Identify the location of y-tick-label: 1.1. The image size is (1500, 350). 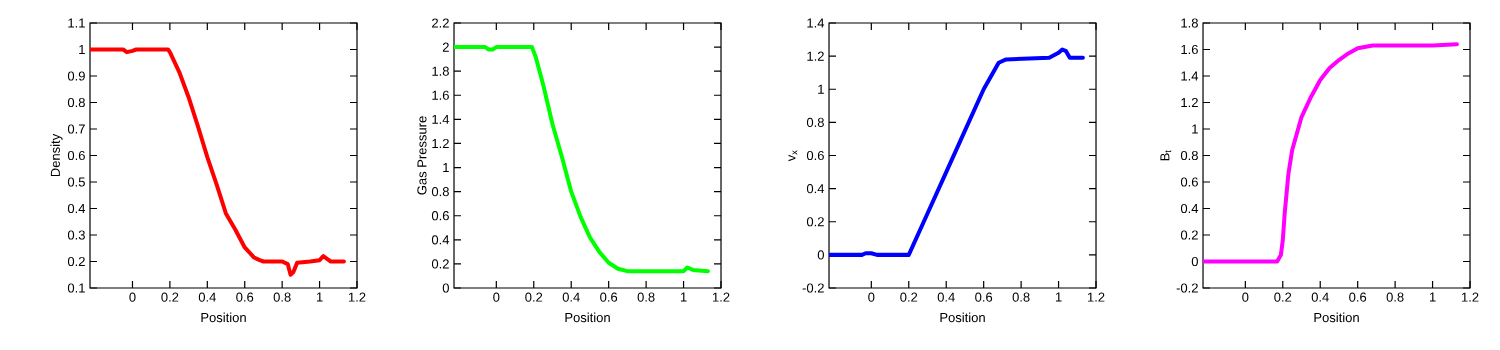
(76, 23).